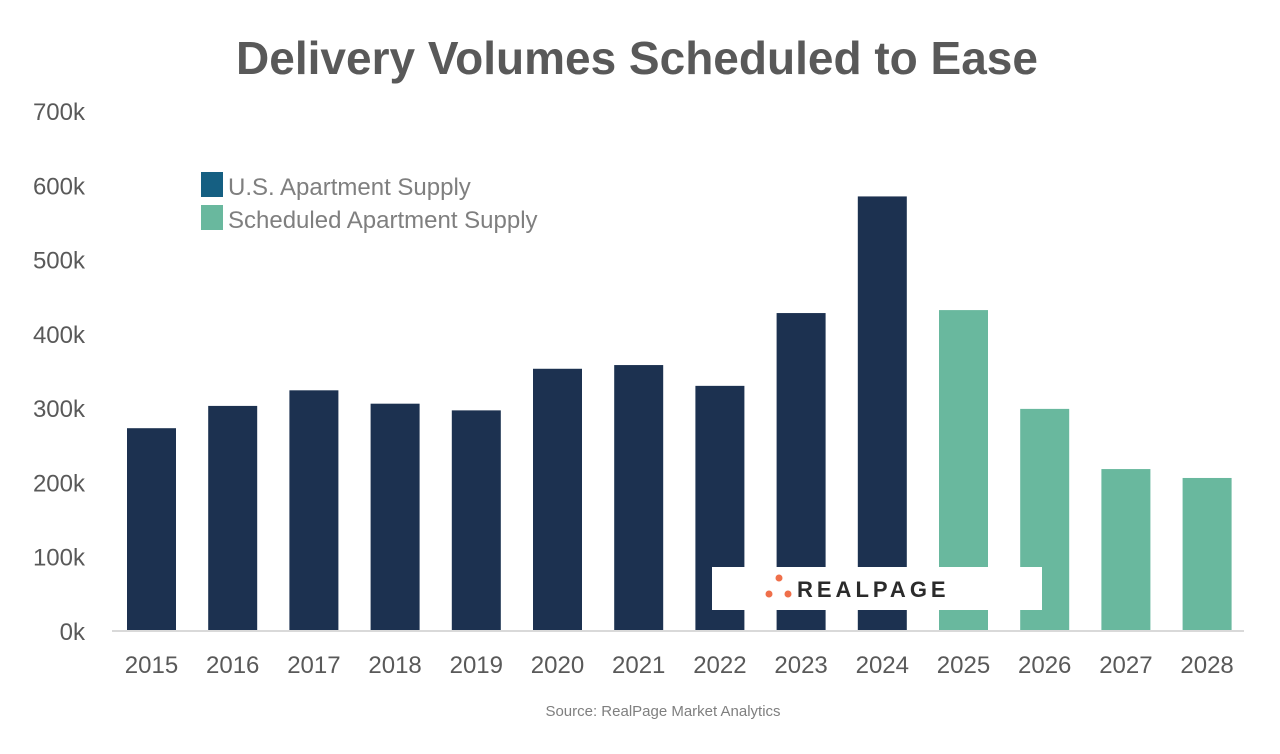 Image resolution: width=1280 pixels, height=754 pixels. What do you see at coordinates (638, 665) in the screenshot?
I see `x-tick-label: 2021` at bounding box center [638, 665].